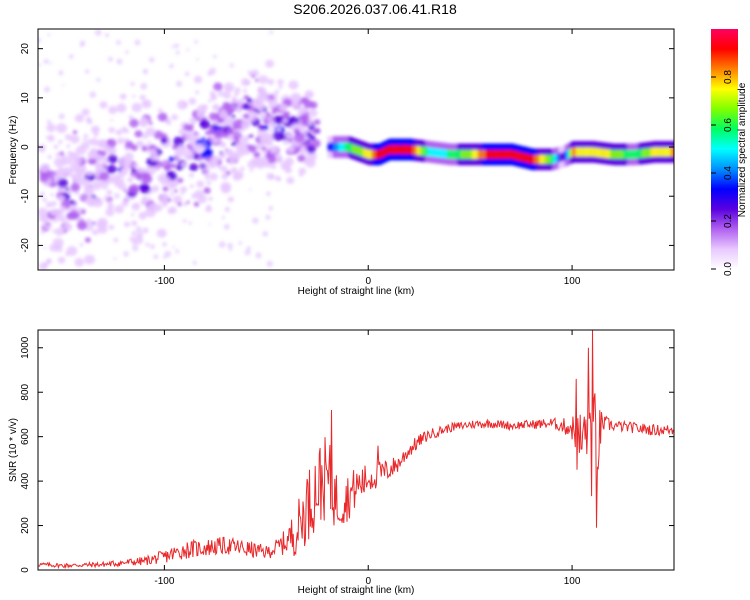 The height and width of the screenshot is (600, 750). What do you see at coordinates (13, 150) in the screenshot?
I see `spectrogram-y-axis-label: Frequency (Hz)` at bounding box center [13, 150].